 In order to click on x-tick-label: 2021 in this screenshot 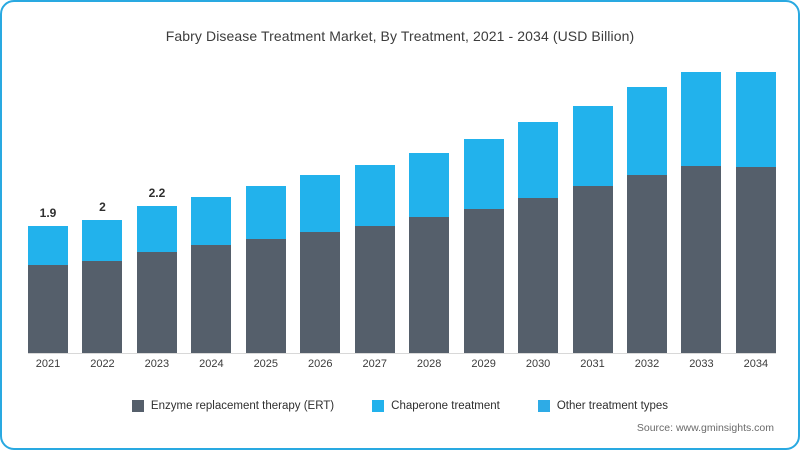, I will do `click(48, 364)`.